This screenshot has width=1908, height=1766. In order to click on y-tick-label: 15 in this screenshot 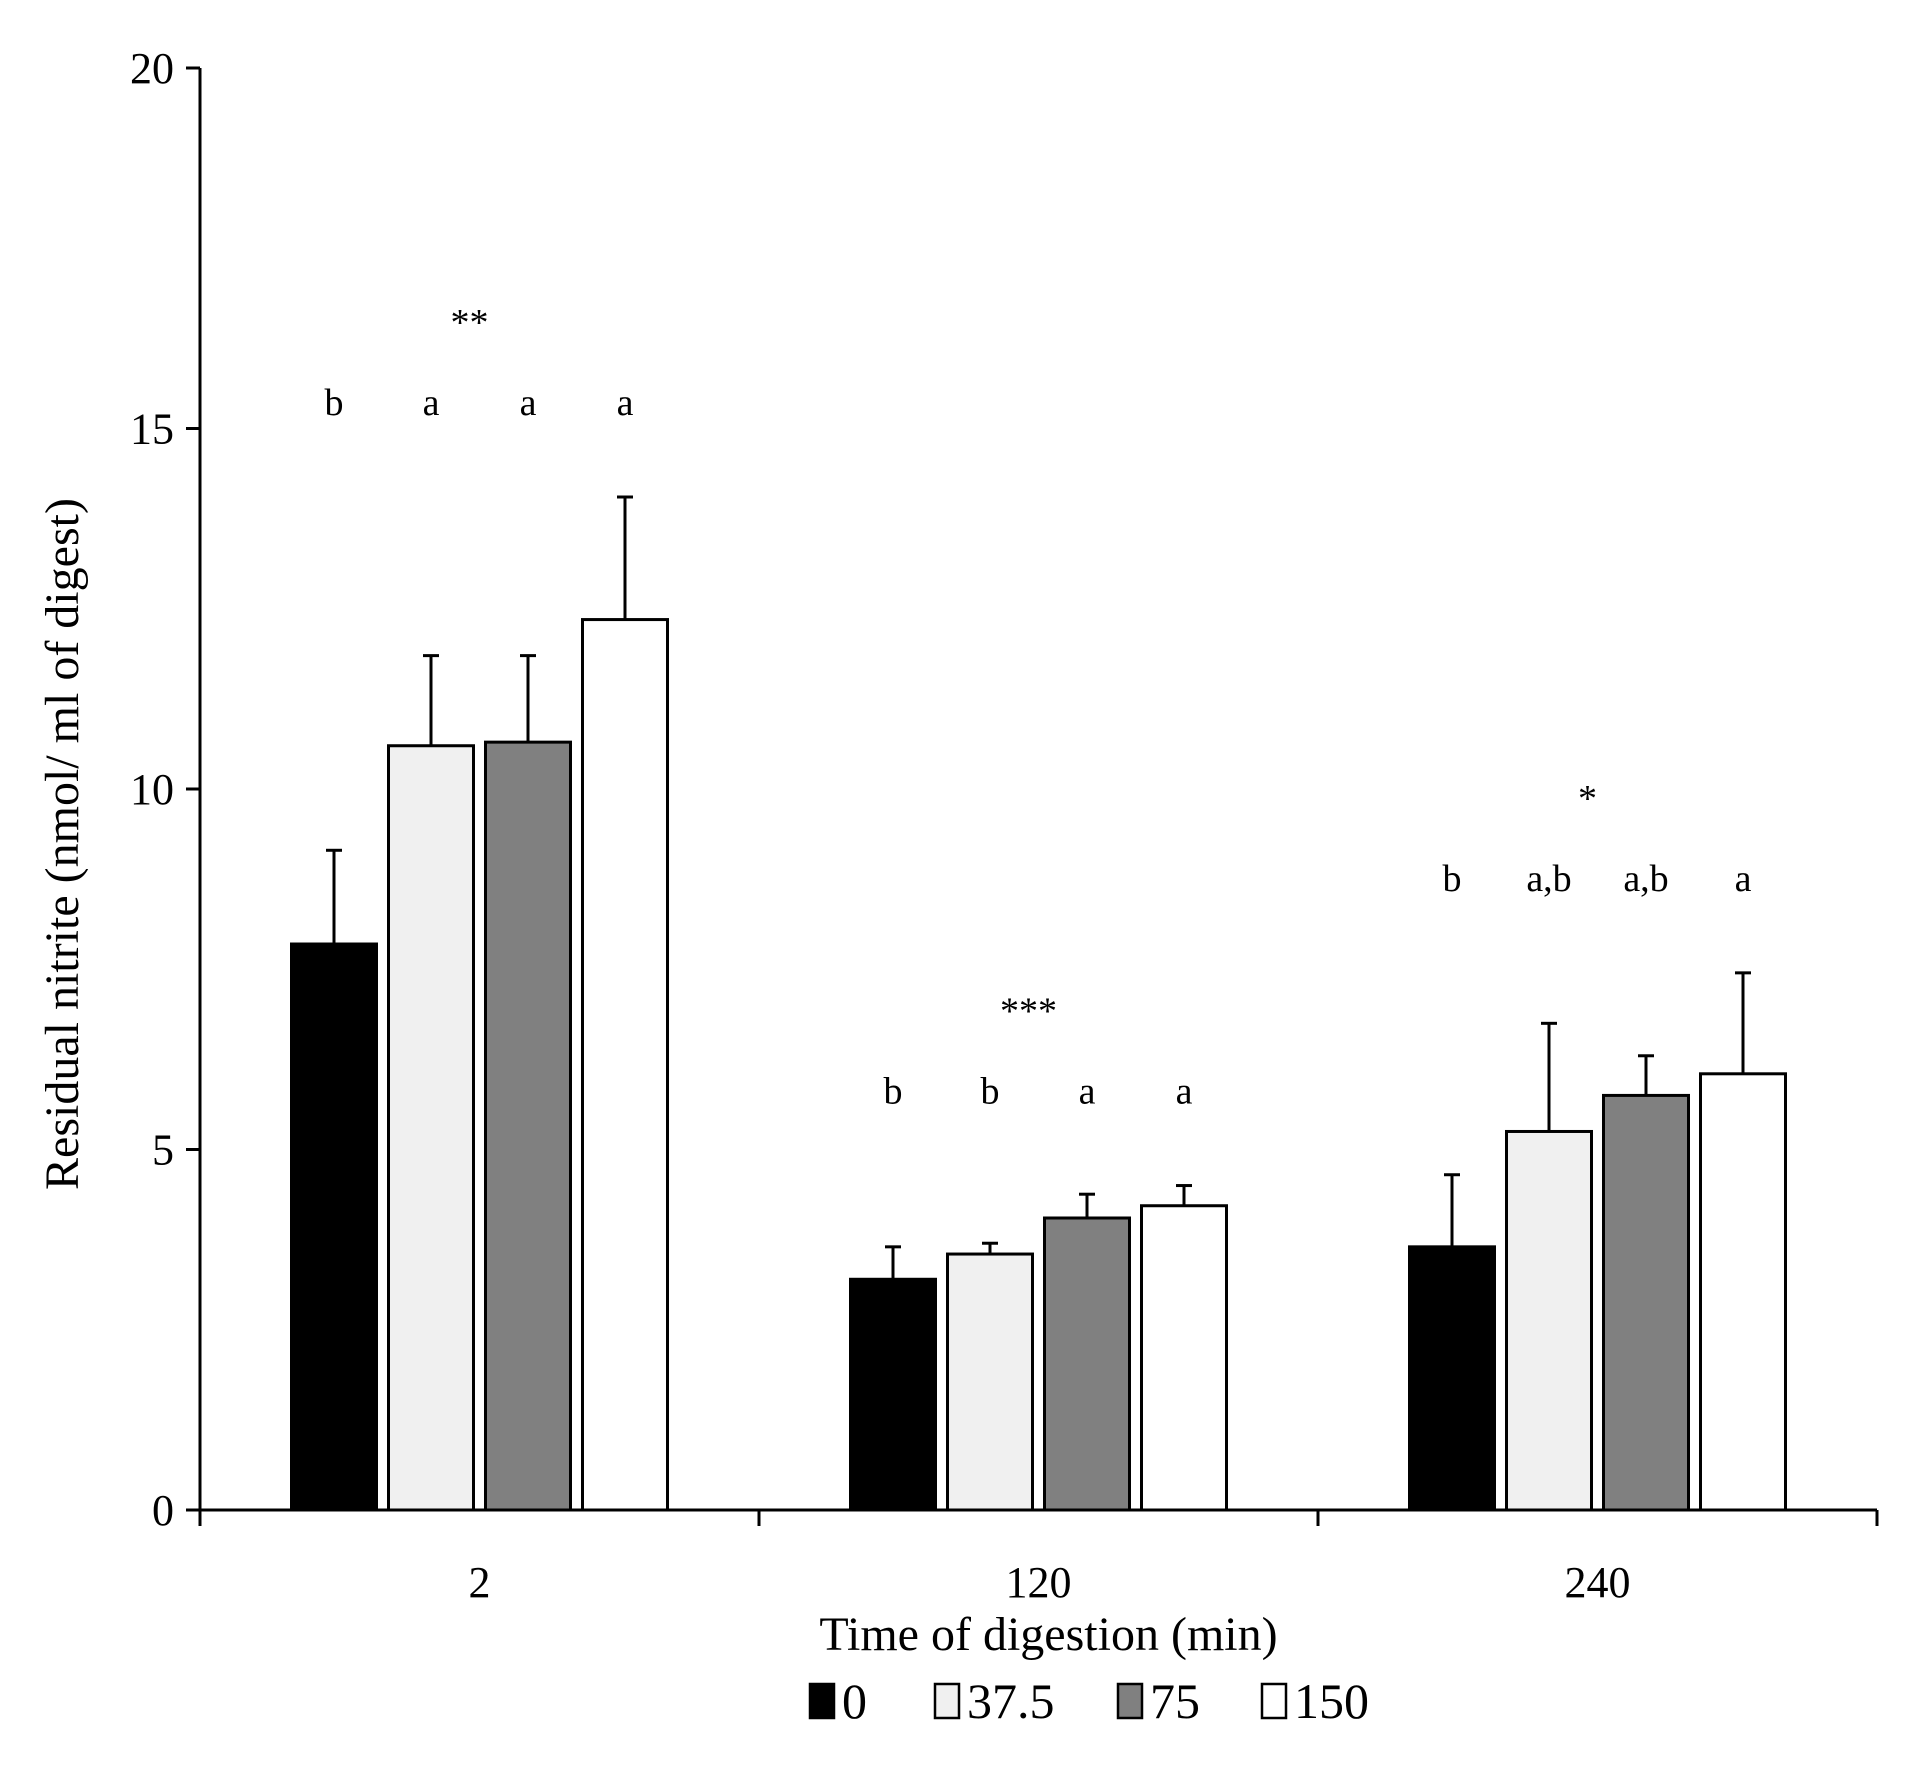, I will do `click(152, 429)`.